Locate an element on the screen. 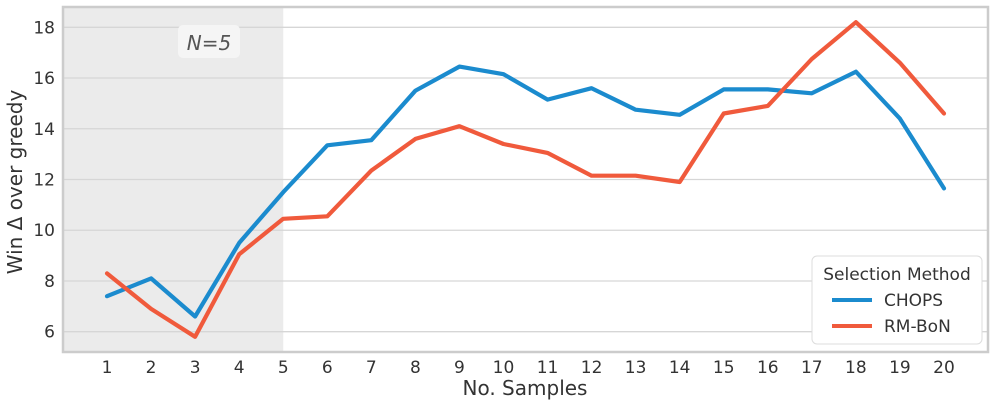  x-tick-label: 19 is located at coordinates (900, 368).